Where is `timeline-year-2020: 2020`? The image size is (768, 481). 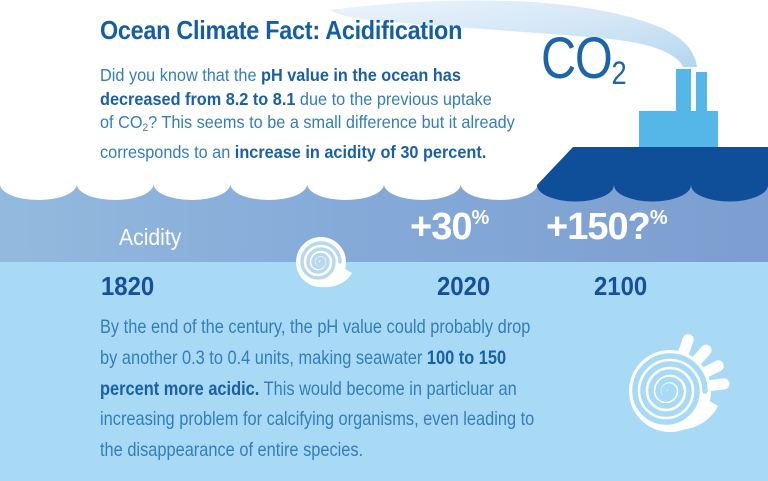
timeline-year-2020: 2020 is located at coordinates (464, 286).